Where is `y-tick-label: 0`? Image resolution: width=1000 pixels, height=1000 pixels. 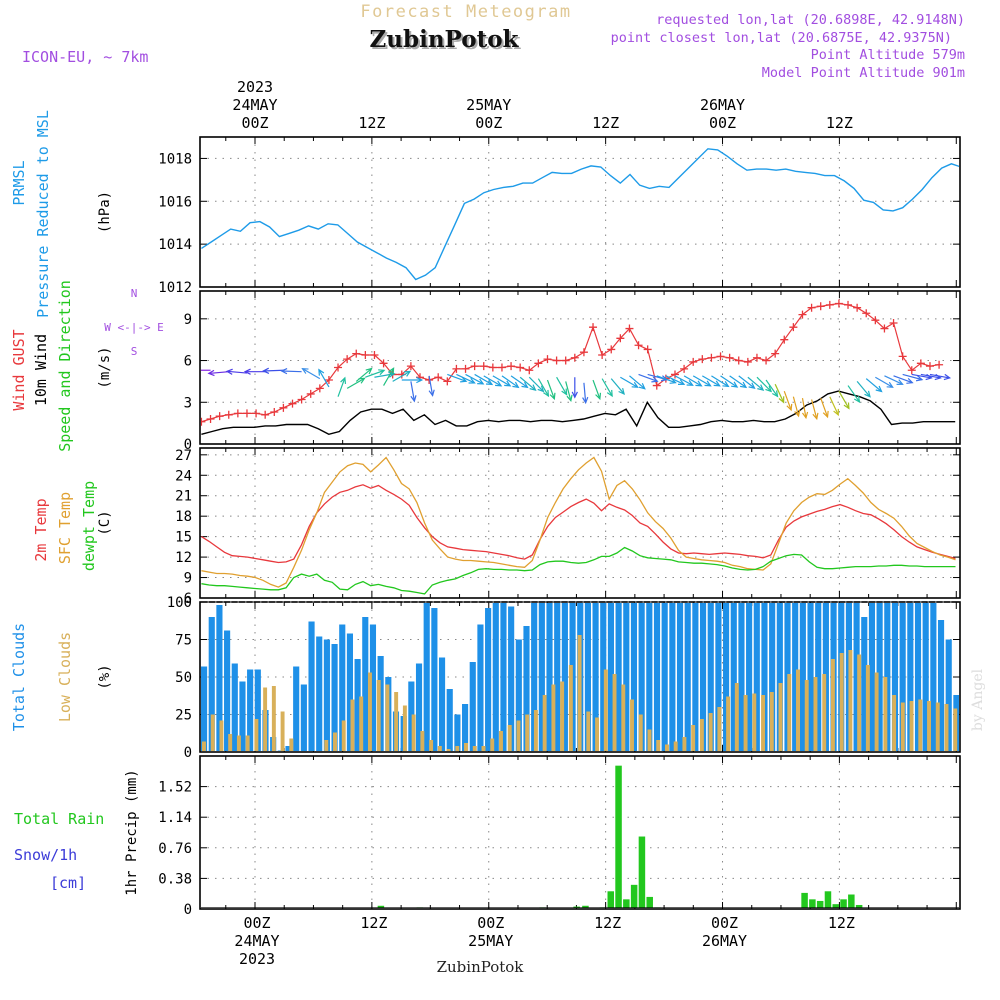 y-tick-label: 0 is located at coordinates (188, 910).